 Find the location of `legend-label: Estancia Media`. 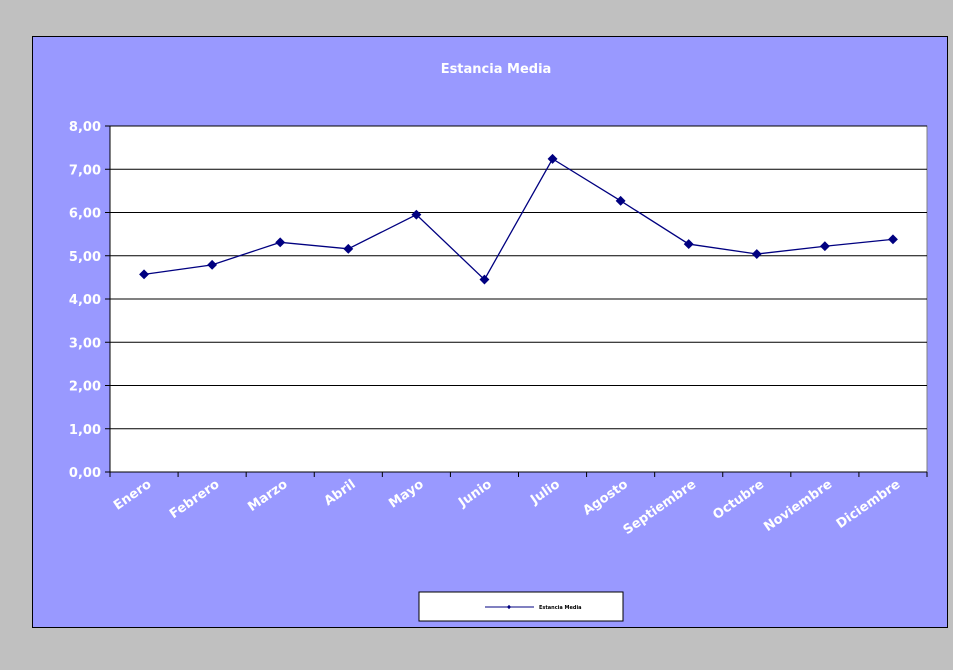

legend-label: Estancia Media is located at coordinates (560, 608).